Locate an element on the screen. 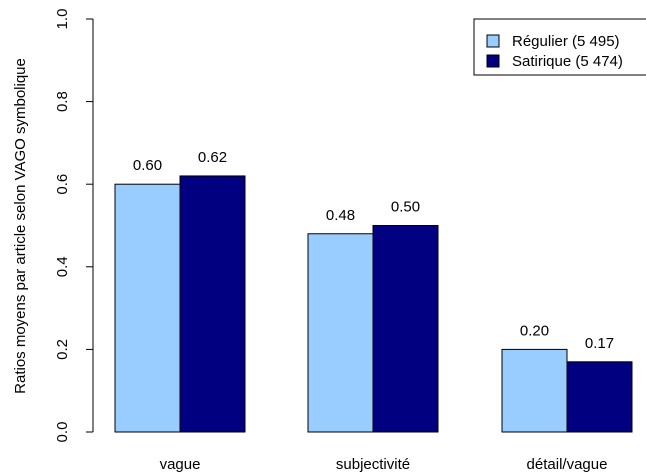 This screenshot has height=476, width=646. legend-label: Régulier (5 495) is located at coordinates (566, 41).